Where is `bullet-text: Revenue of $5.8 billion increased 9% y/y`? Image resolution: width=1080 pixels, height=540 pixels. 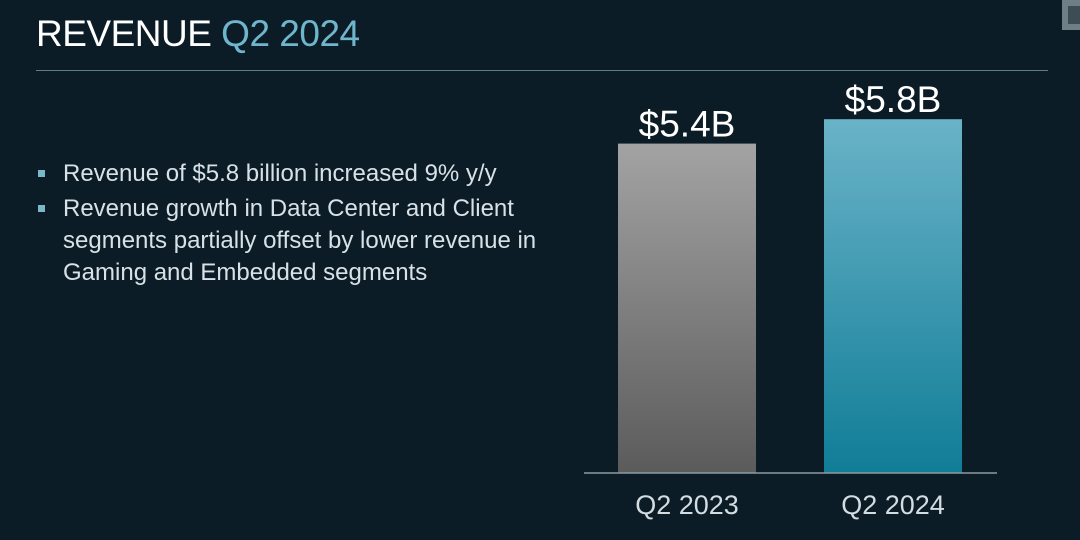
bullet-text: Revenue of $5.8 billion increased 9% y/y is located at coordinates (280, 173).